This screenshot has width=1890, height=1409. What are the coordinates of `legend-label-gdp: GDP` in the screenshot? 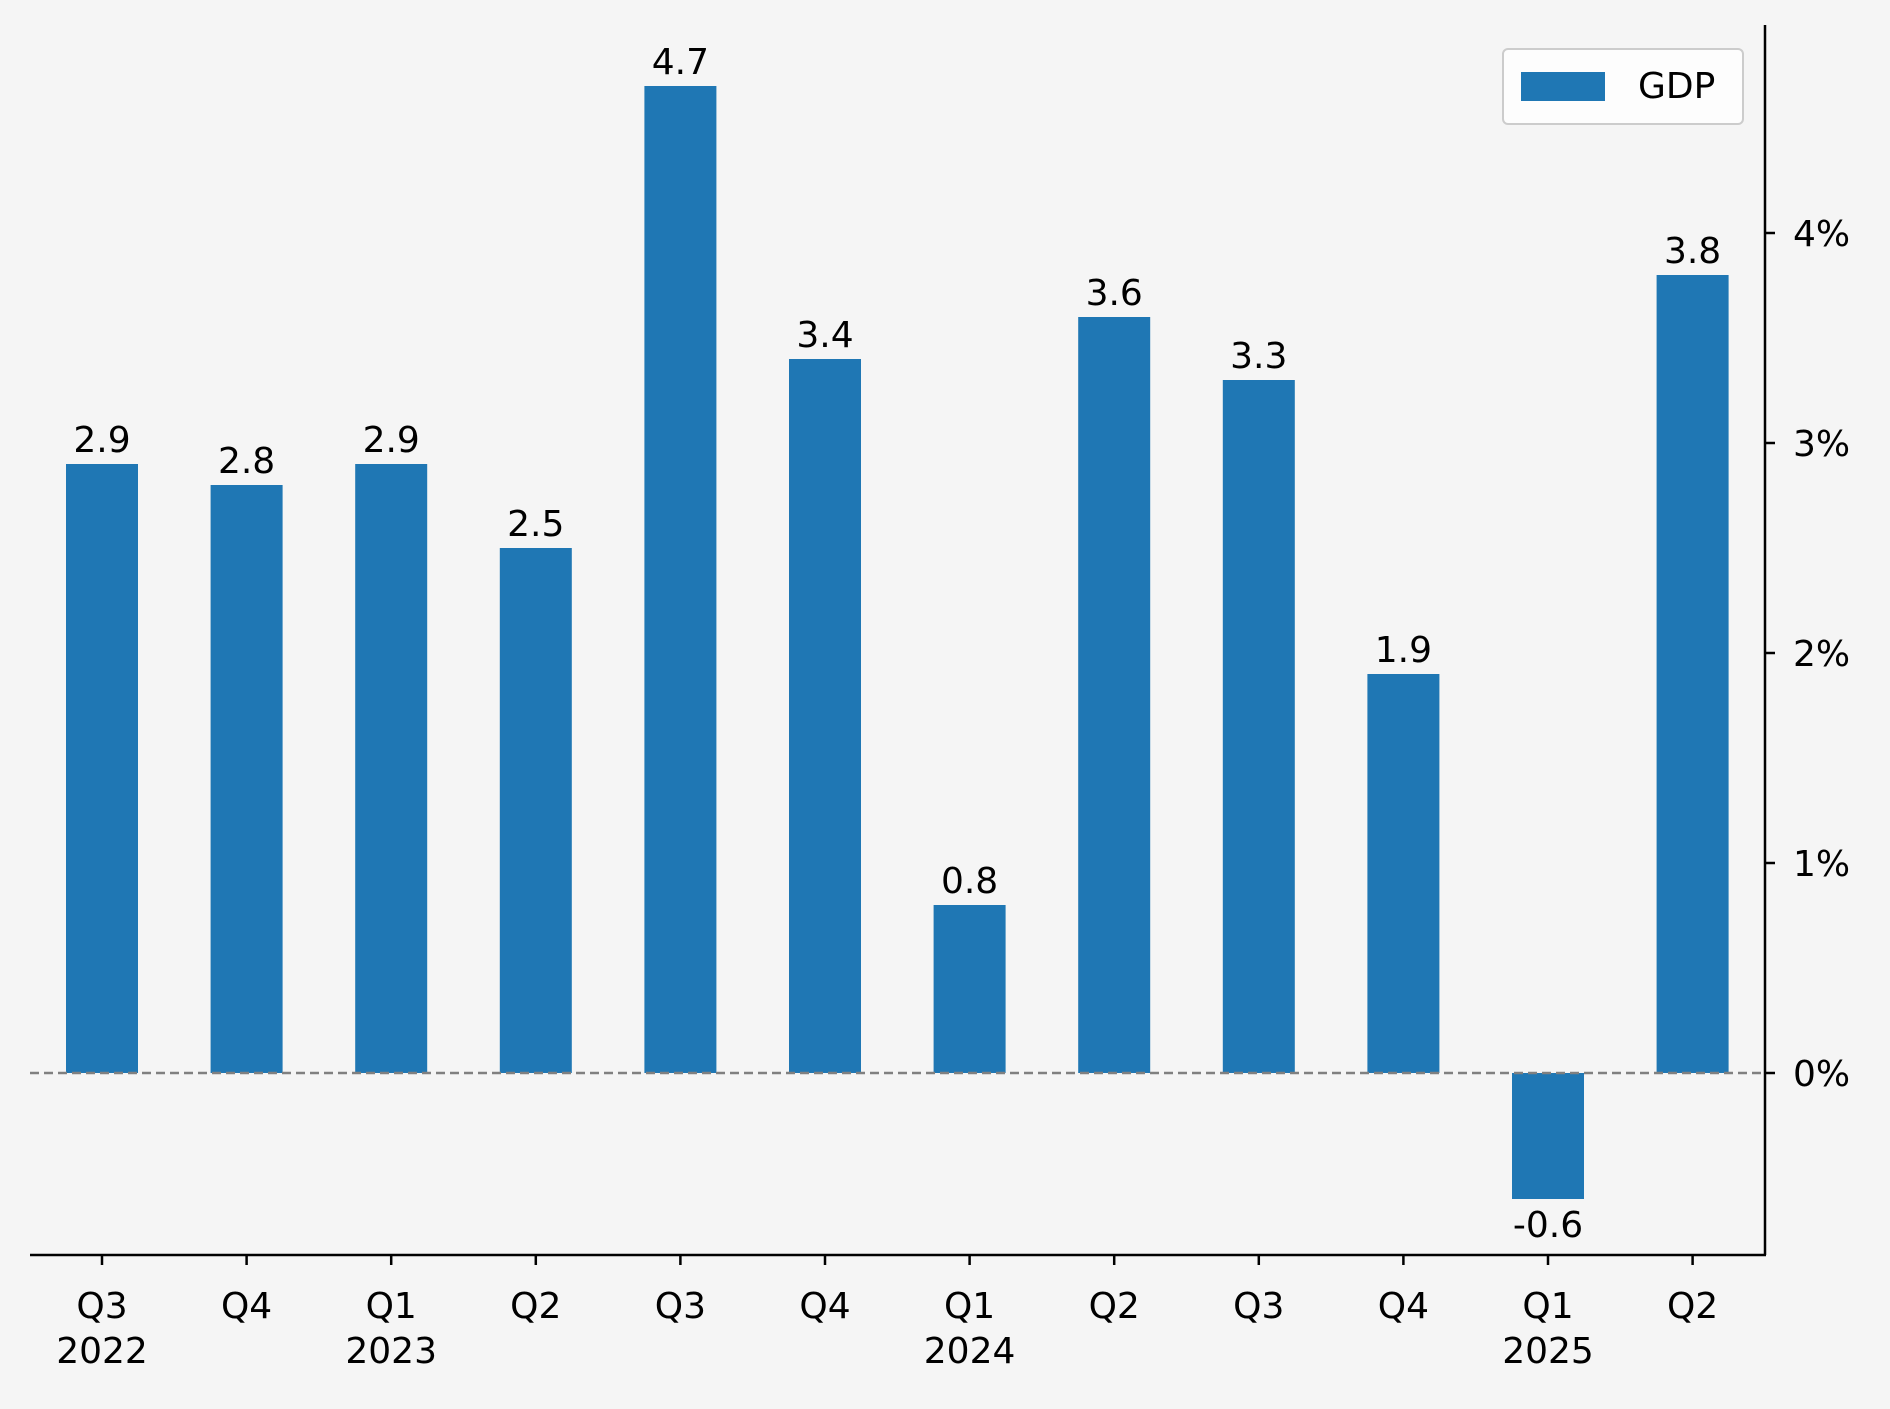 It's located at (1676, 86).